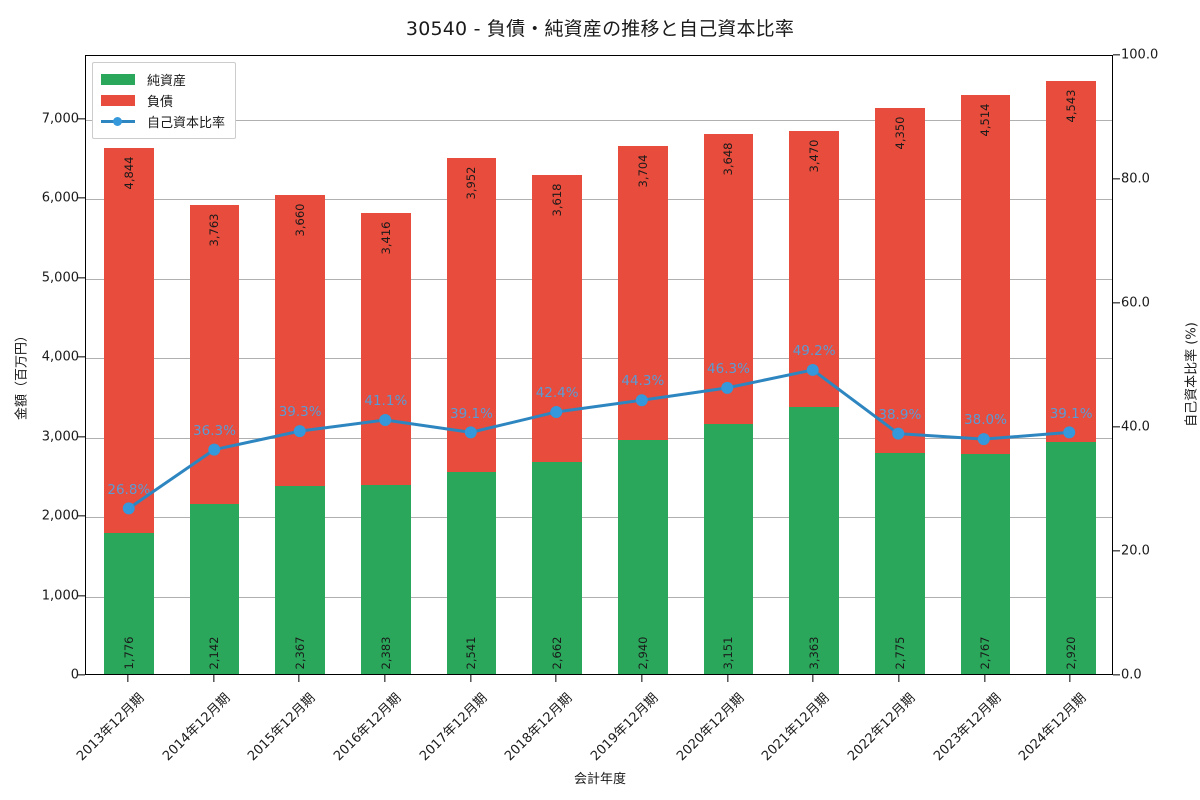 Image resolution: width=1200 pixels, height=800 pixels. What do you see at coordinates (300, 340) in the screenshot?
I see `bar-segment-liability: 3,660` at bounding box center [300, 340].